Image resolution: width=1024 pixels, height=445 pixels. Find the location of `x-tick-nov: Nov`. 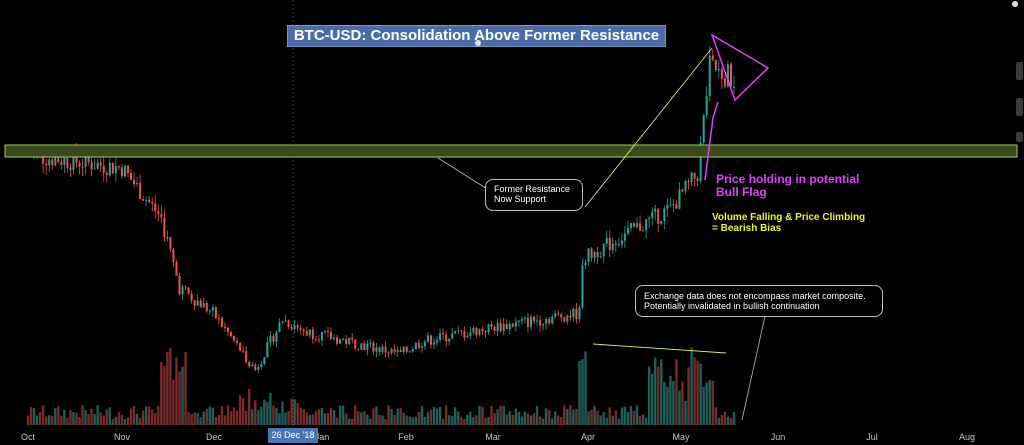

x-tick-nov: Nov is located at coordinates (122, 437).